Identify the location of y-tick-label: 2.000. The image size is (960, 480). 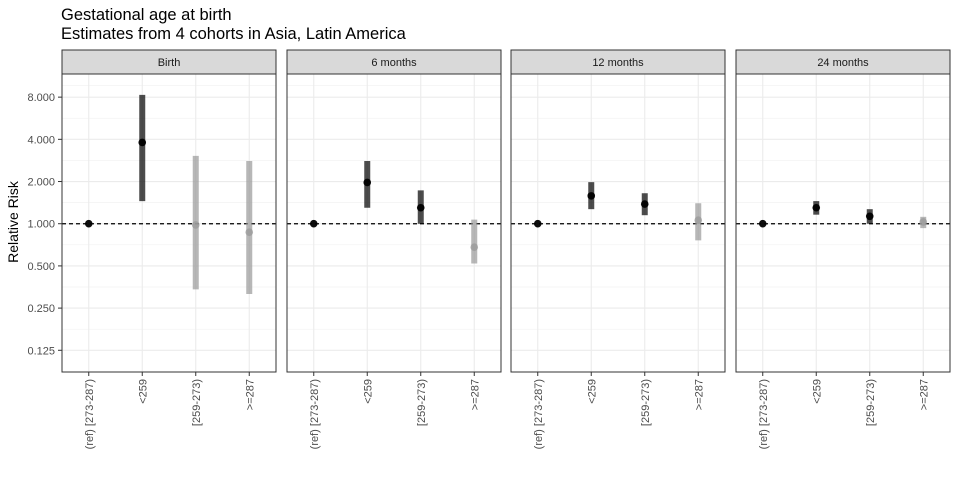
(41, 183).